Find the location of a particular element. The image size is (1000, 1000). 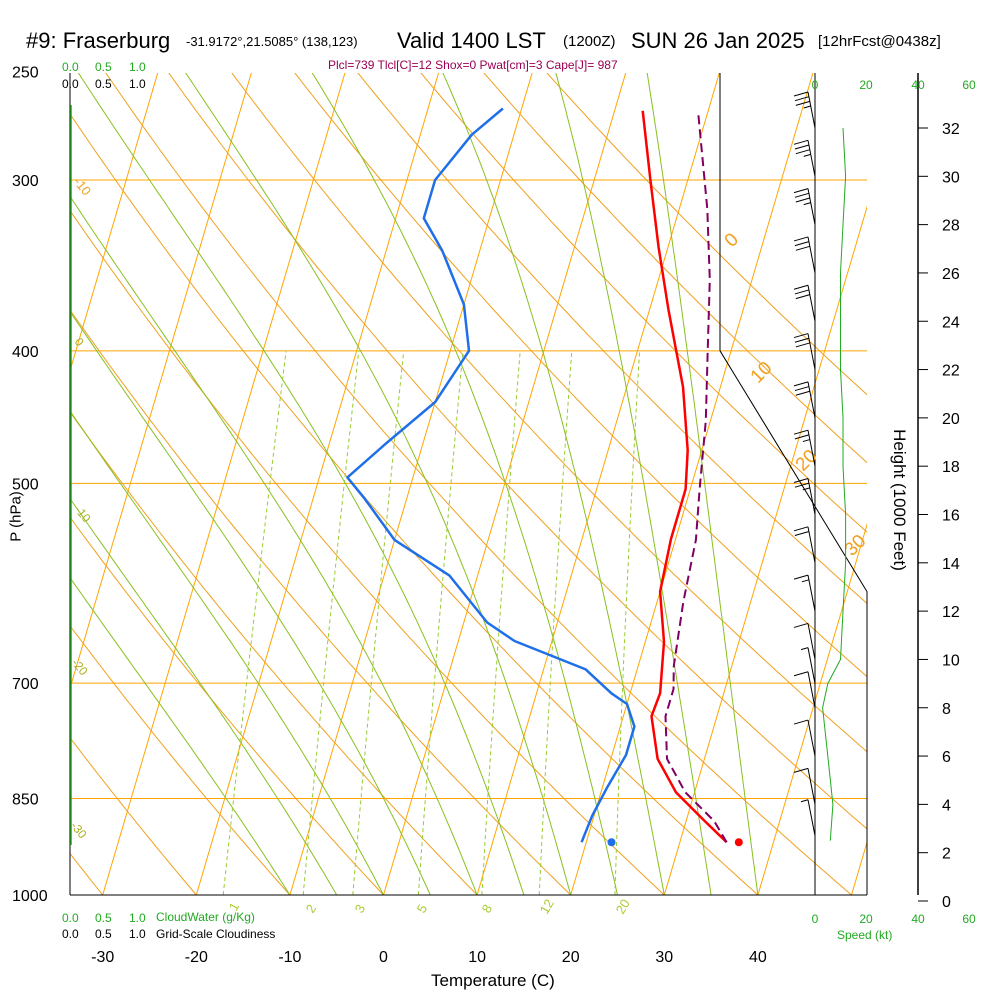

cloudiness-tick-bottom: 0.5 is located at coordinates (103, 934).